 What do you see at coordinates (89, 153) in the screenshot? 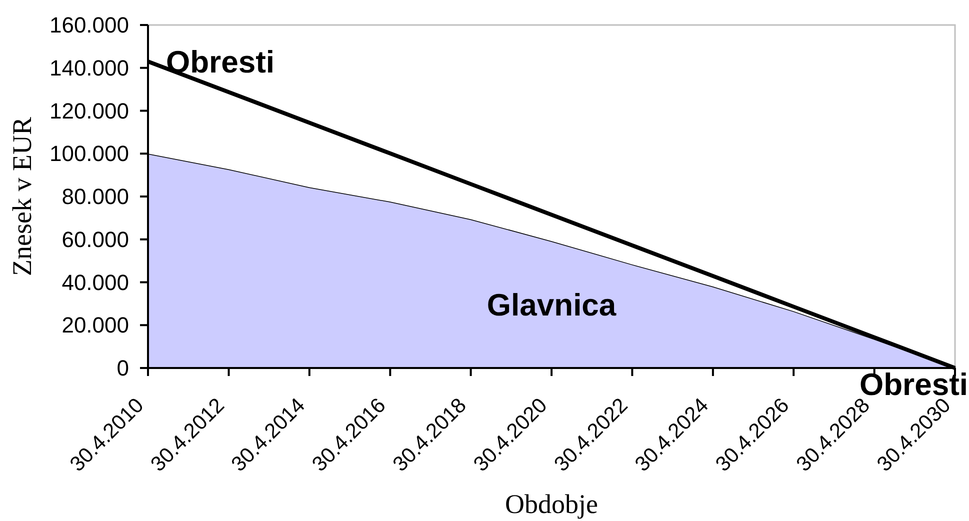
I see `y-tick-label: 100.000` at bounding box center [89, 153].